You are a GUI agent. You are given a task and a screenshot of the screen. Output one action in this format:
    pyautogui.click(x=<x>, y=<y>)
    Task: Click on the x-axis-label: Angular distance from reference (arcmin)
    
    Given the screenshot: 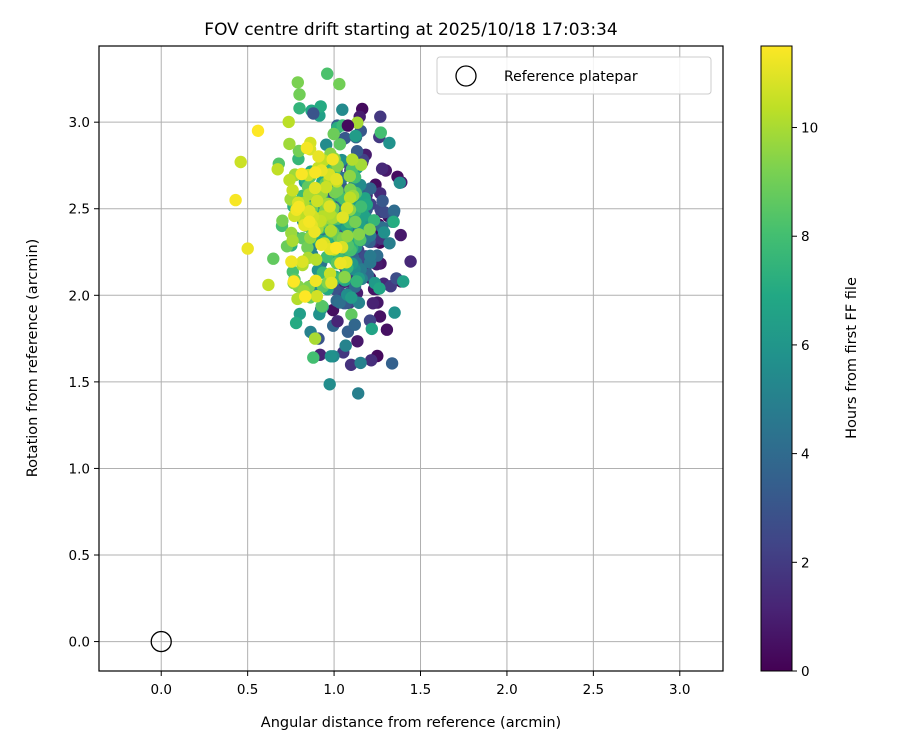 What is the action you would take?
    pyautogui.click(x=411, y=723)
    